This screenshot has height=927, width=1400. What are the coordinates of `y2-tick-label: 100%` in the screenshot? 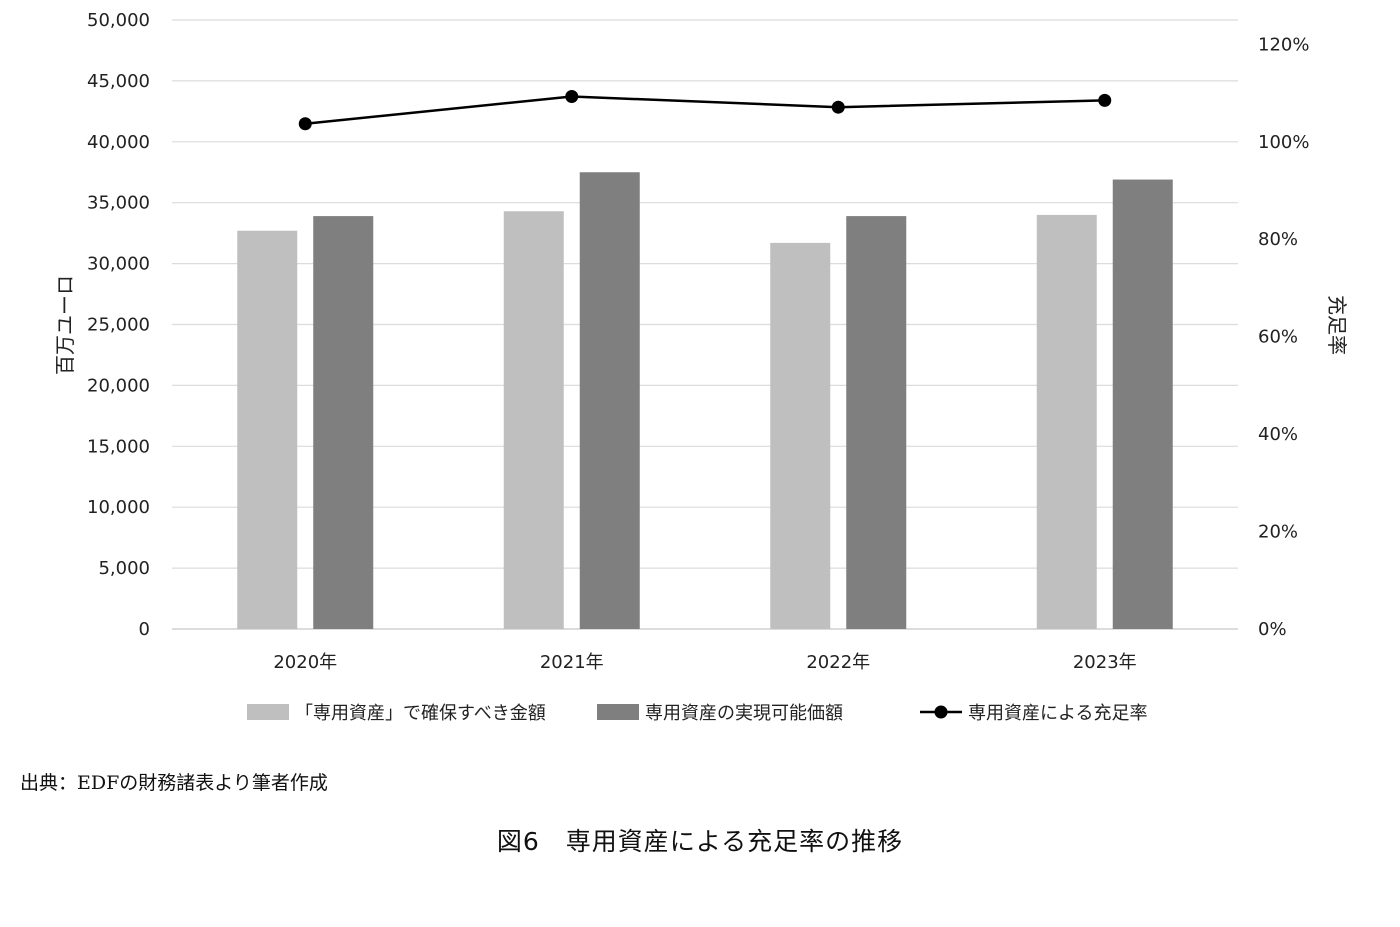 It's located at (1283, 142).